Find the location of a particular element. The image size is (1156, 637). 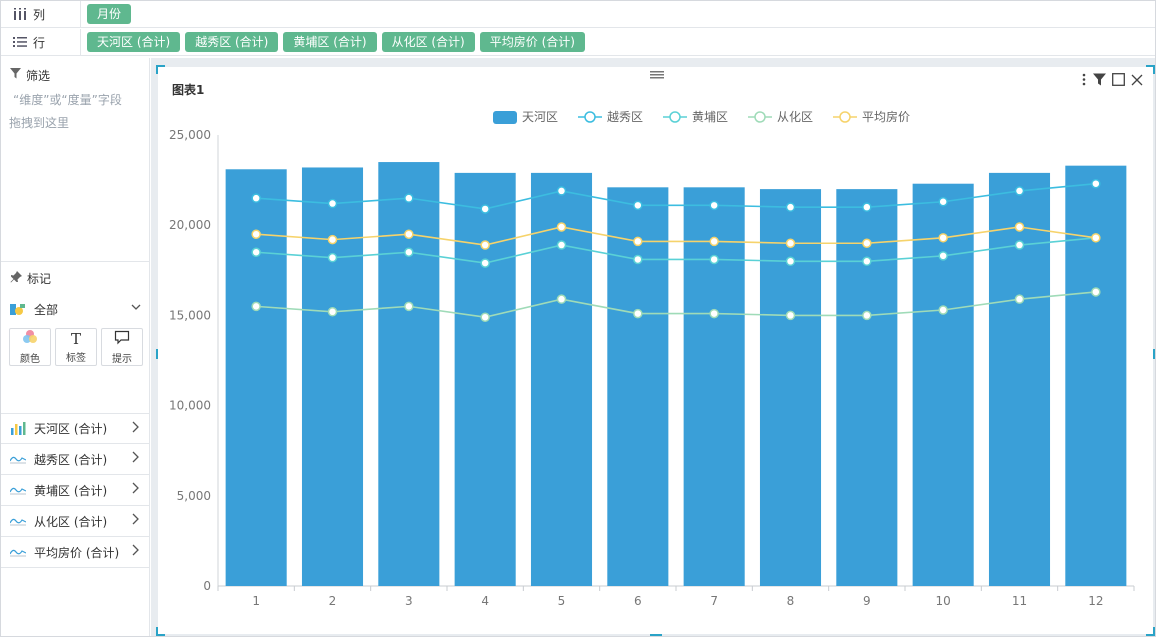

label-button: T 标签 is located at coordinates (76, 347).